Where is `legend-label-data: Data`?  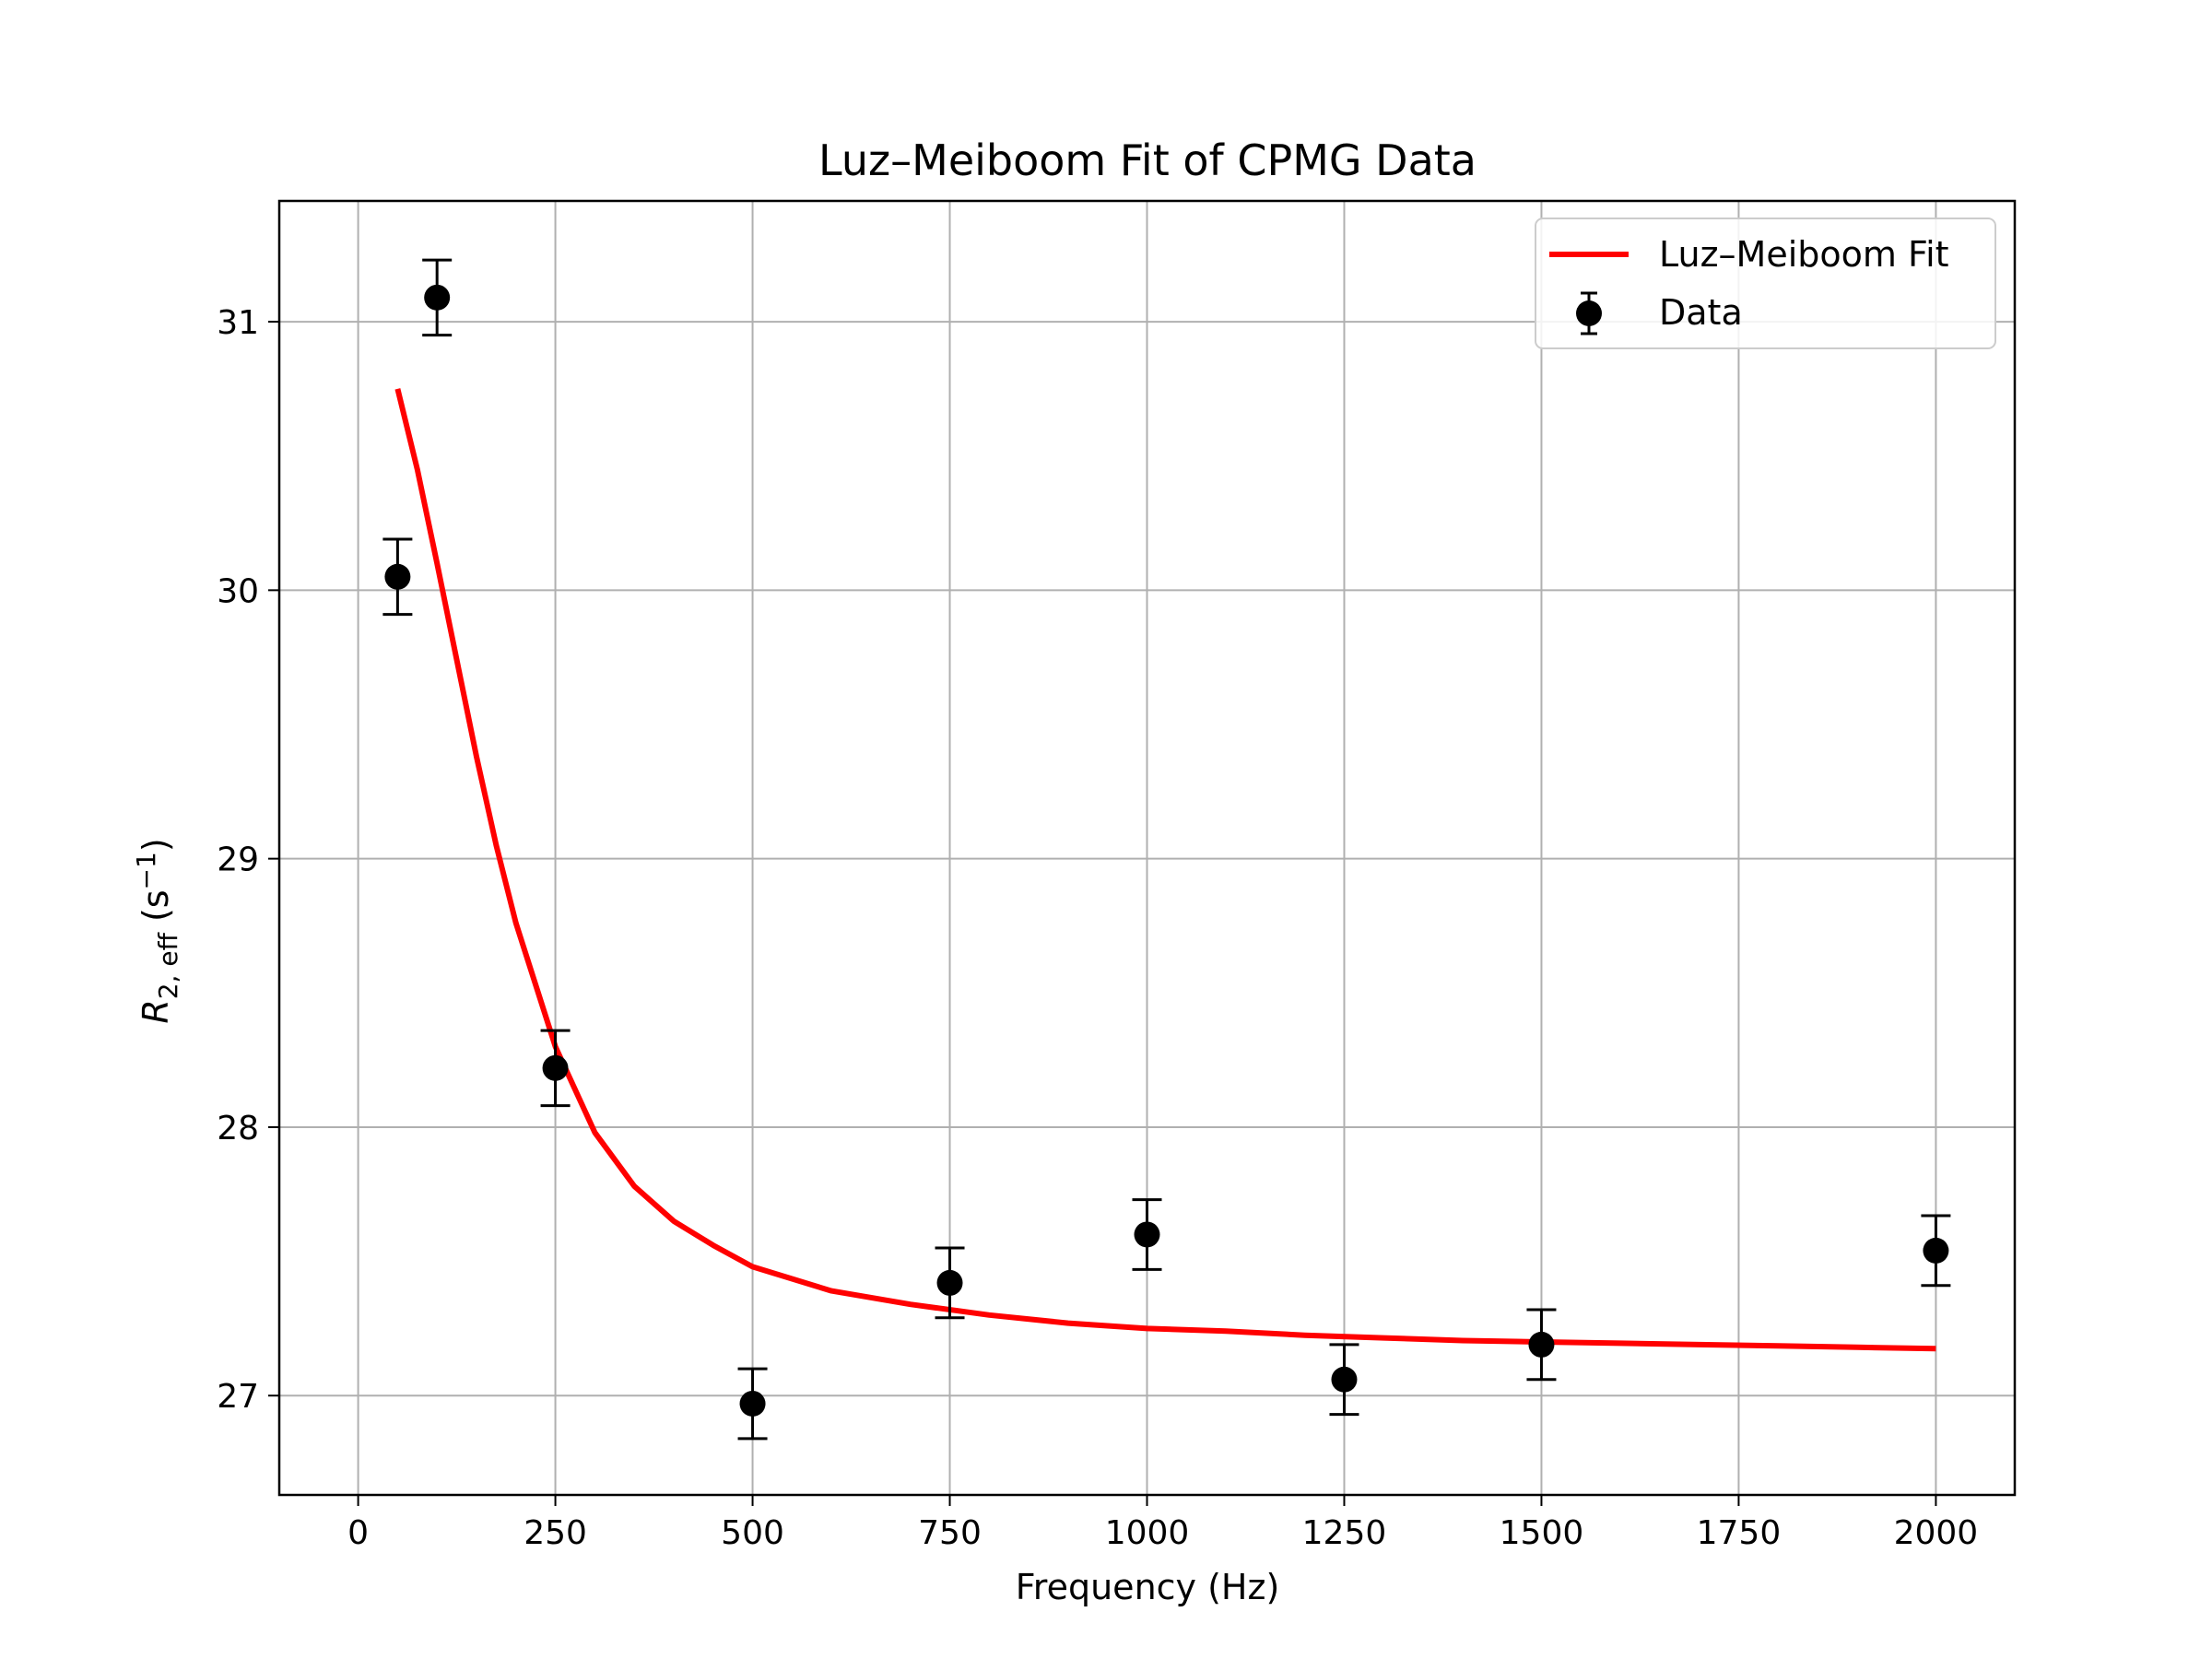 legend-label-data: Data is located at coordinates (1701, 312).